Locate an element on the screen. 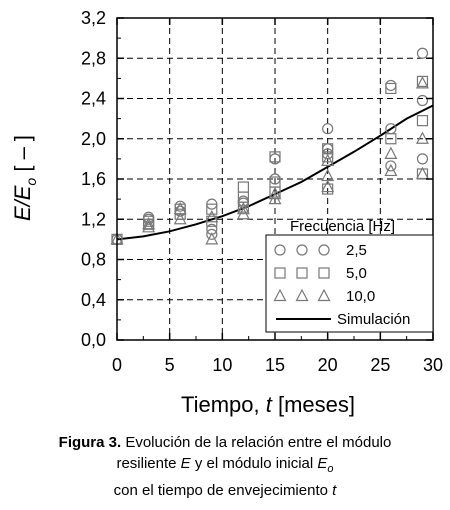 Image resolution: width=450 pixels, height=510 pixels. legend-label: 5,0 is located at coordinates (356, 273).